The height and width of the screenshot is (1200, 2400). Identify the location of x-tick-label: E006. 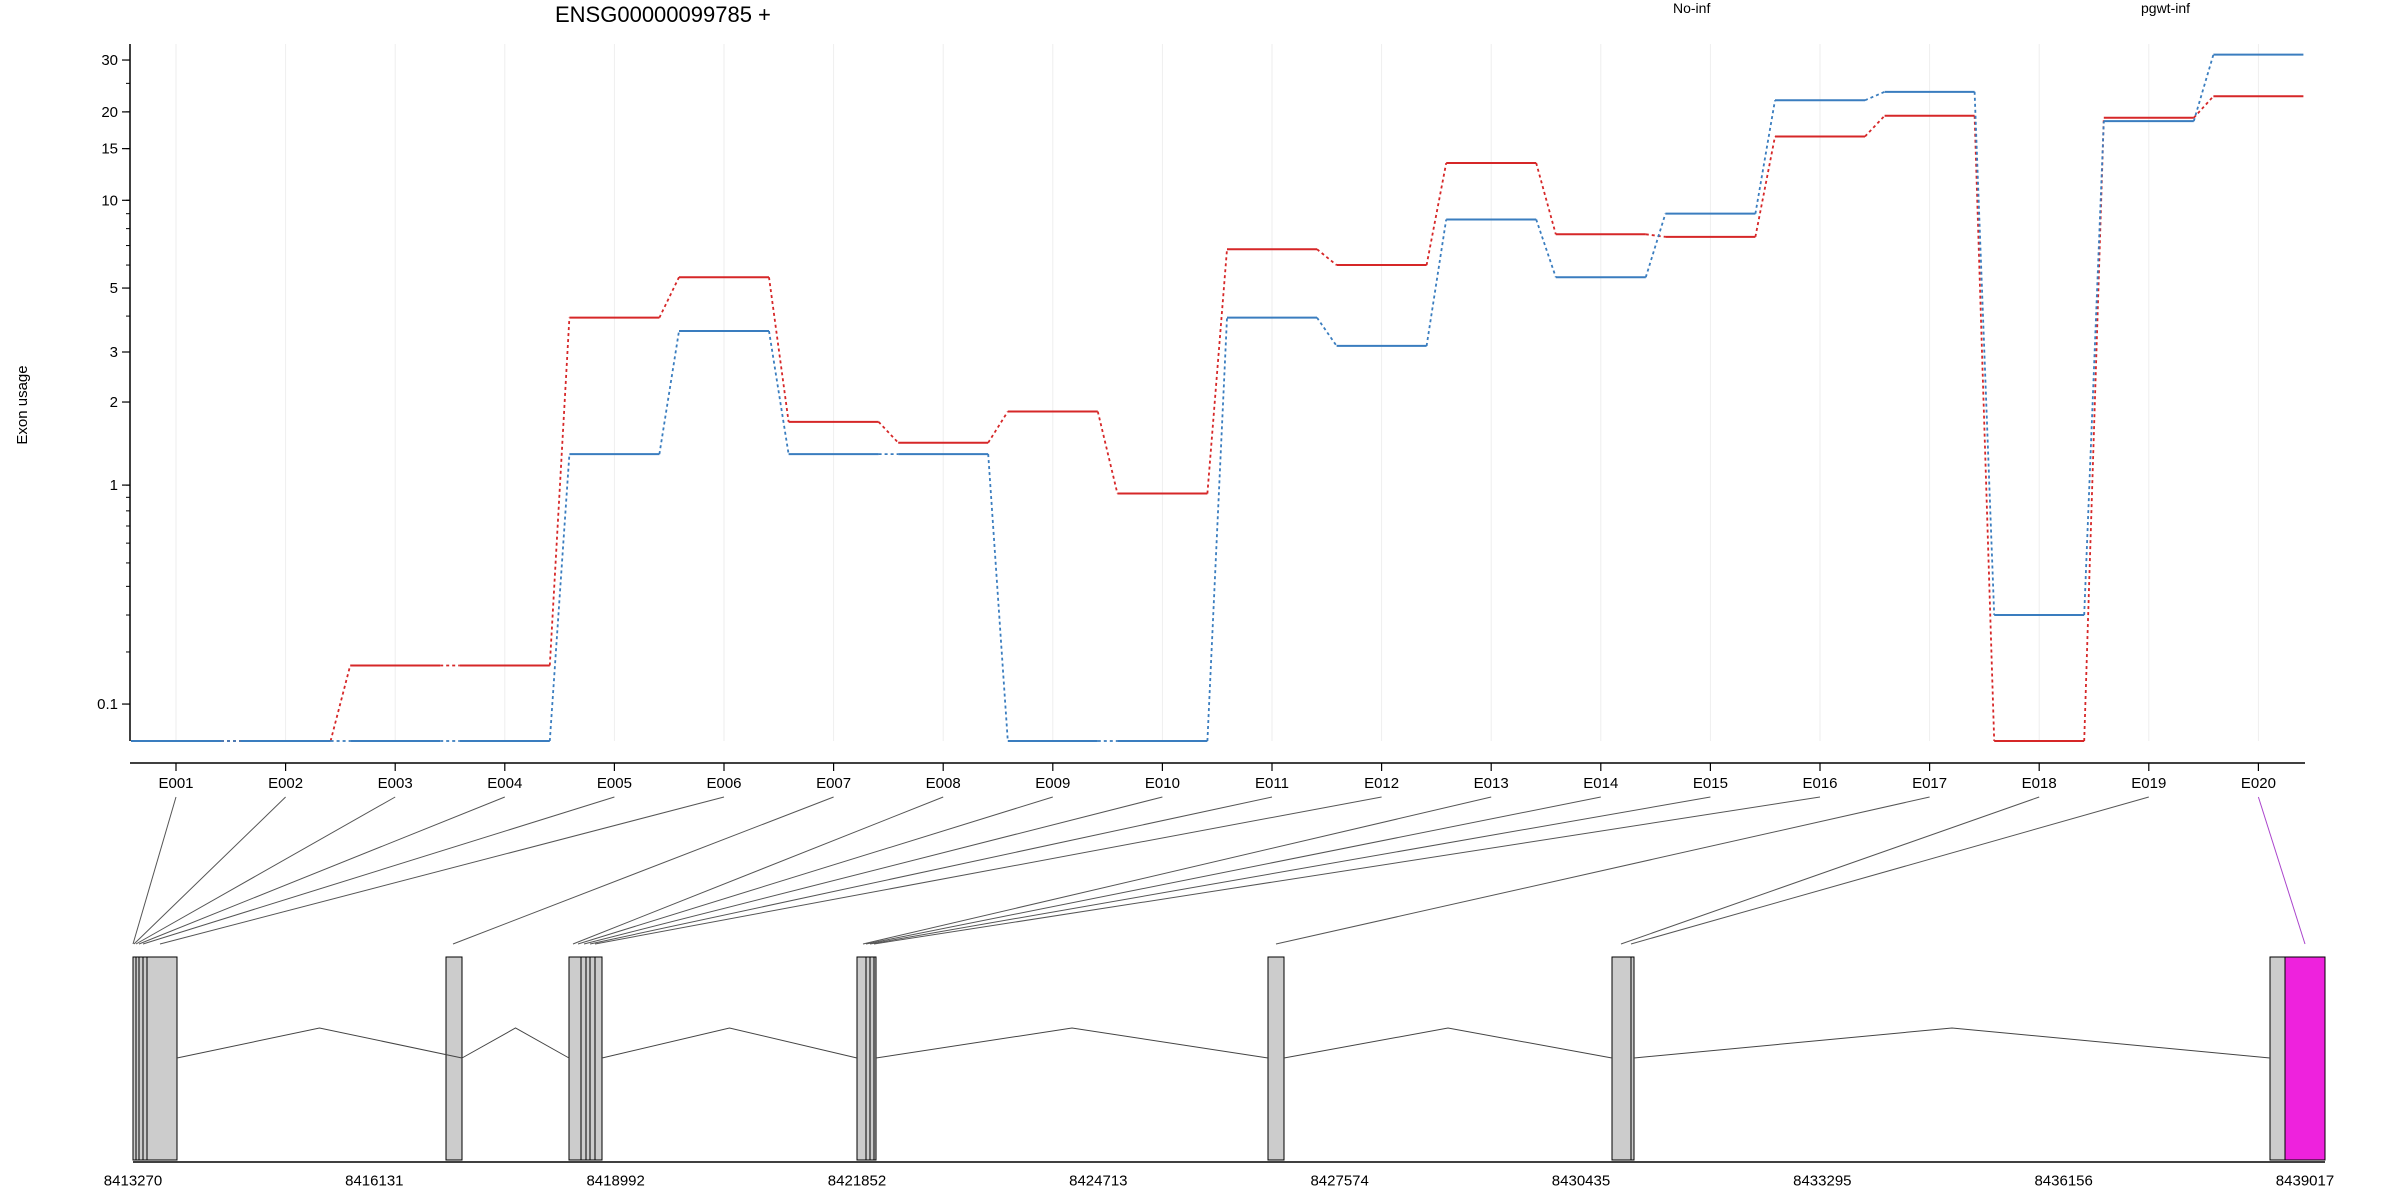
(723, 783).